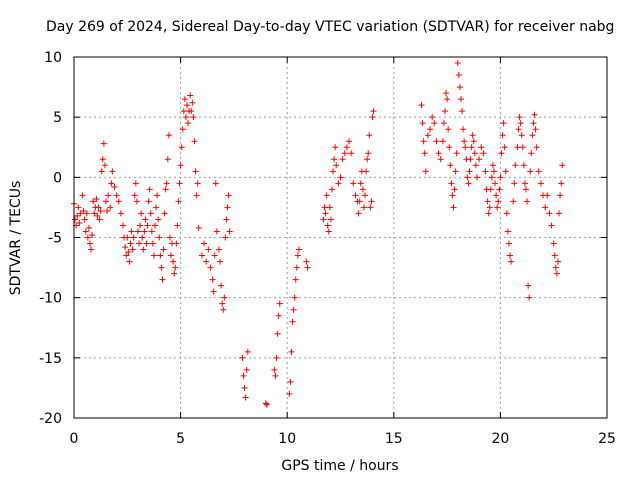  I want to click on x-tick-label: 20, so click(500, 439).